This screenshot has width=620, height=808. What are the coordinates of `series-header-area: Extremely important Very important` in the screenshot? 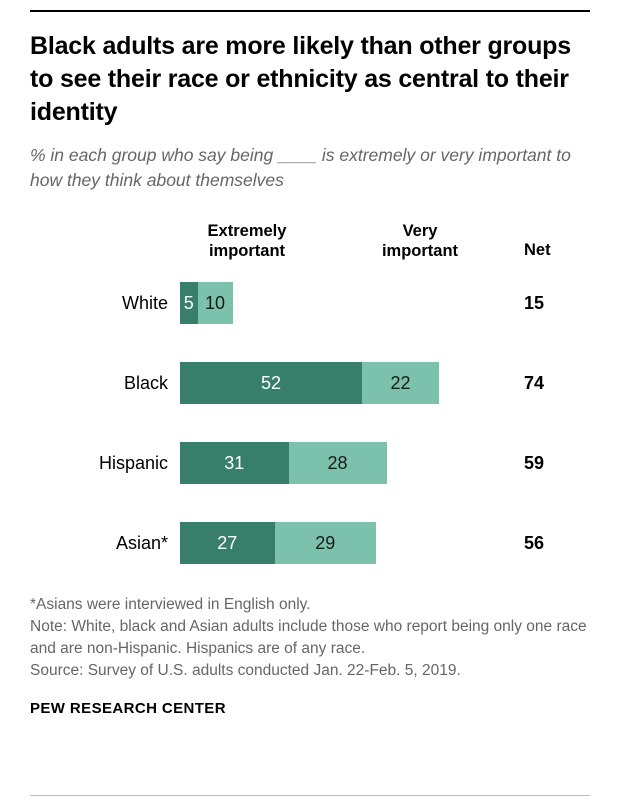 It's located at (350, 240).